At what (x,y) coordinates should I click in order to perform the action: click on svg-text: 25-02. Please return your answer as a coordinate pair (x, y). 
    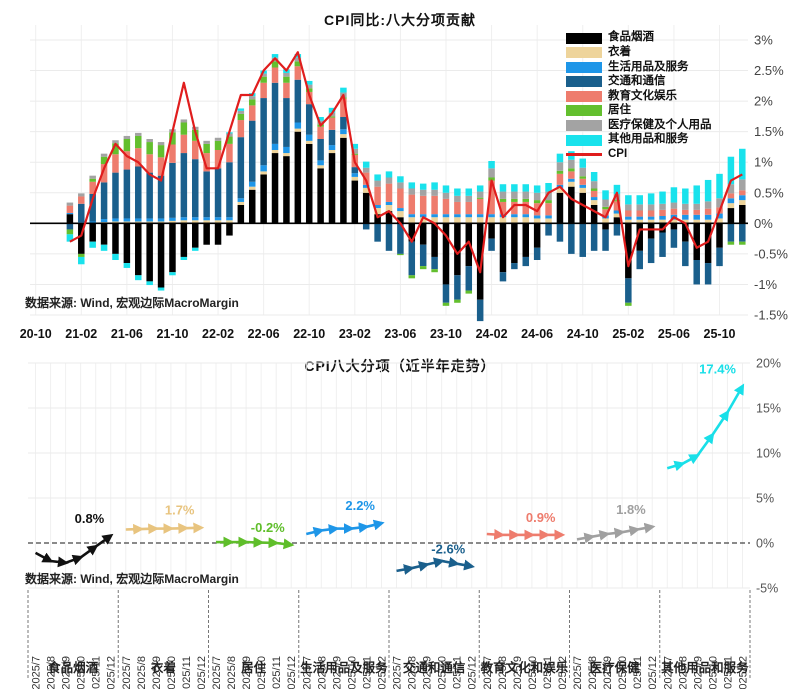
    Looking at the image, I should click on (628, 334).